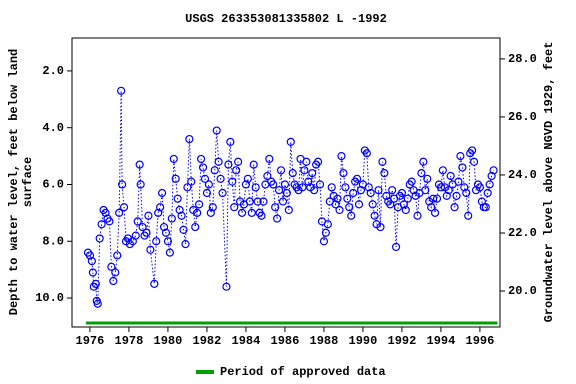 The image size is (576, 384). Describe the element at coordinates (90, 341) in the screenshot. I see `x-tick-label: 1976` at that location.